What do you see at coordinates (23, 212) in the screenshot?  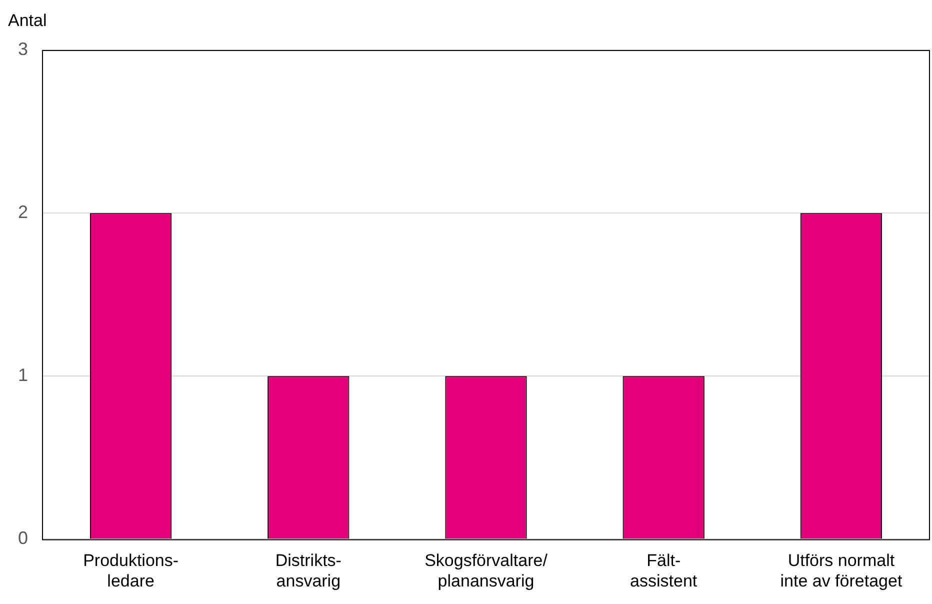 I see `y-tick-label: 2` at bounding box center [23, 212].